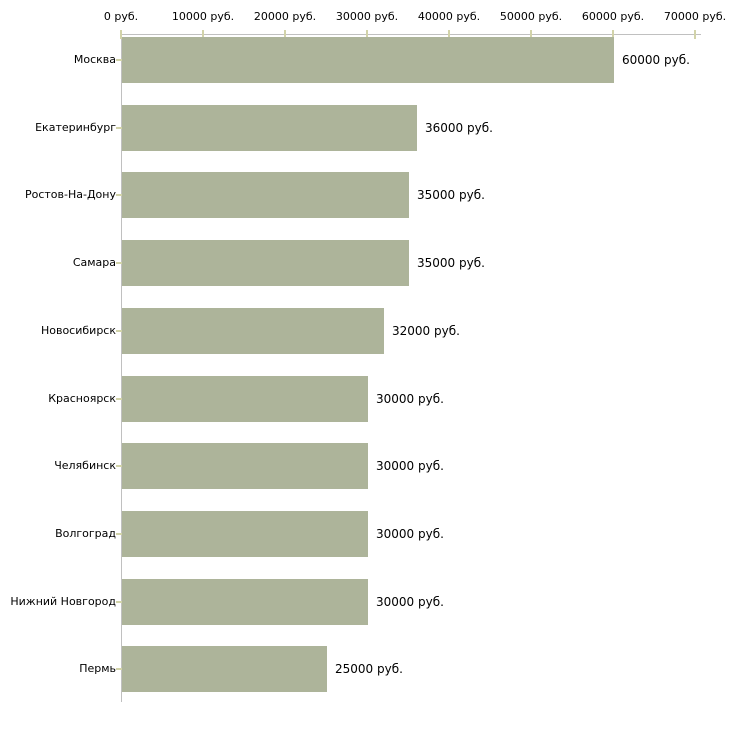 The width and height of the screenshot is (730, 730). I want to click on value-label: 32000 руб., so click(426, 331).